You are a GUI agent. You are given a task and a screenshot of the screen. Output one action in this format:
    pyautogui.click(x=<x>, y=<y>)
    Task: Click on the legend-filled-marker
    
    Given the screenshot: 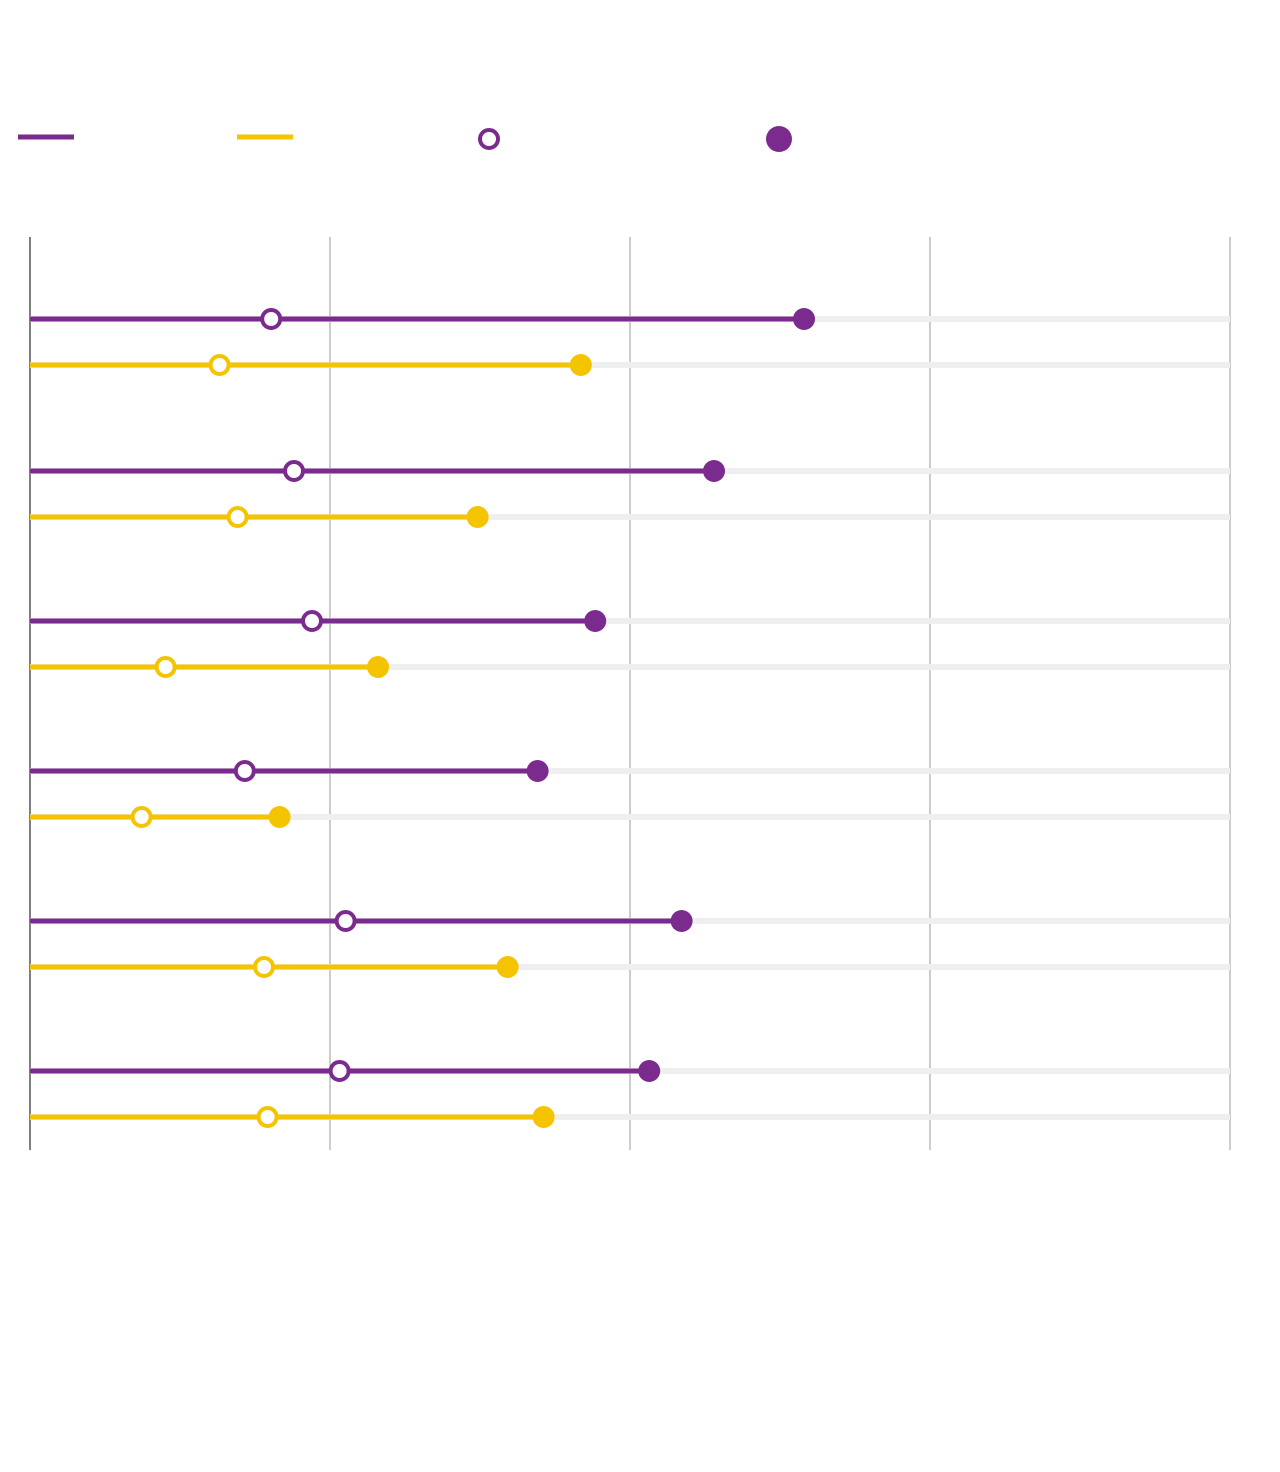 What is the action you would take?
    pyautogui.click(x=779, y=139)
    